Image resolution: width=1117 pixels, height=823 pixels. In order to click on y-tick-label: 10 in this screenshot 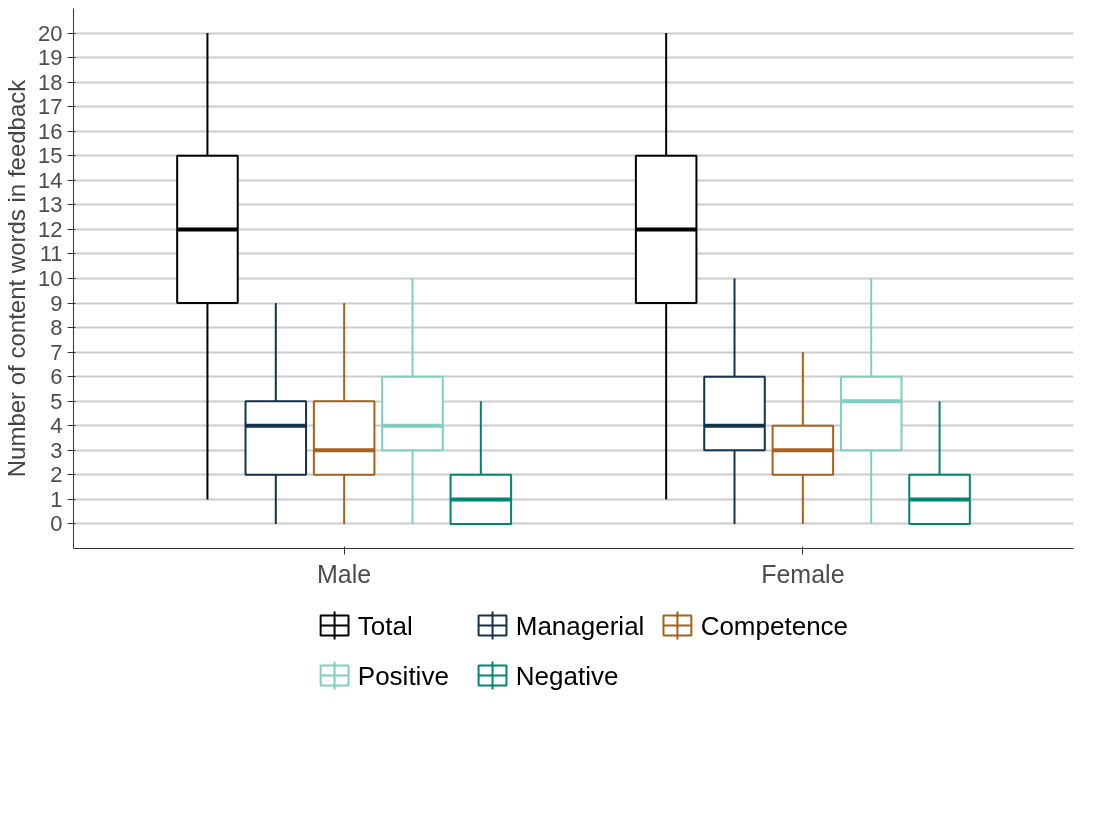, I will do `click(50, 278)`.